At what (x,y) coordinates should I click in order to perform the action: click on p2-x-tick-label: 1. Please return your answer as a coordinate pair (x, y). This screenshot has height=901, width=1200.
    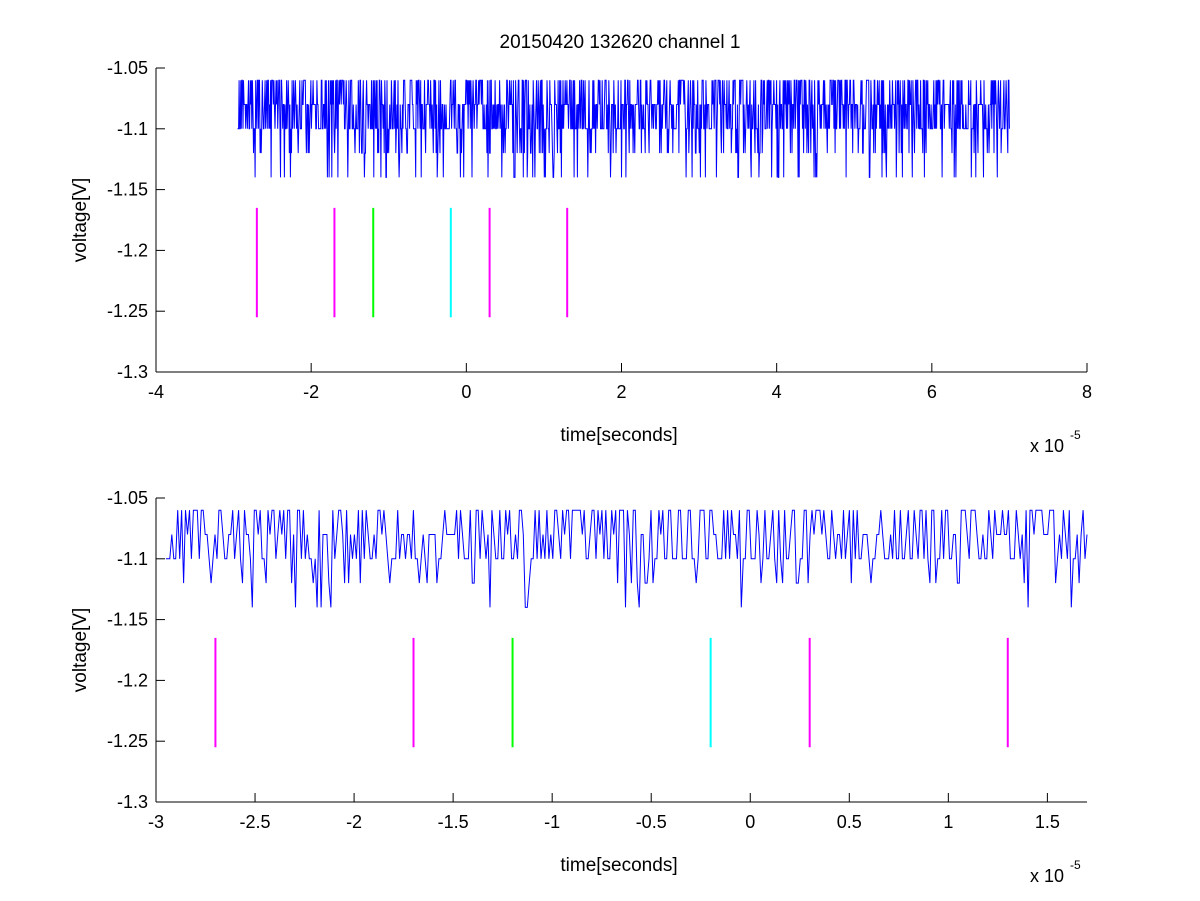
    Looking at the image, I should click on (948, 822).